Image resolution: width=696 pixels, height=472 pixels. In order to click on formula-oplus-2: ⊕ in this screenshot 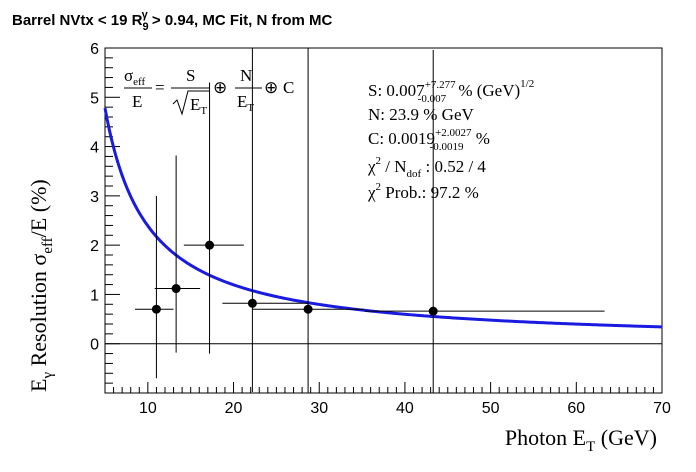, I will do `click(271, 87)`.